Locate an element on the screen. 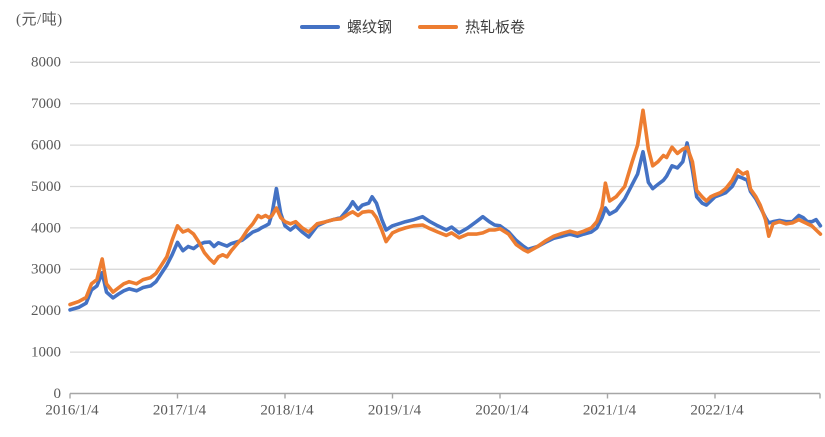  y-axis-label-1000: 1000 is located at coordinates (46, 353).